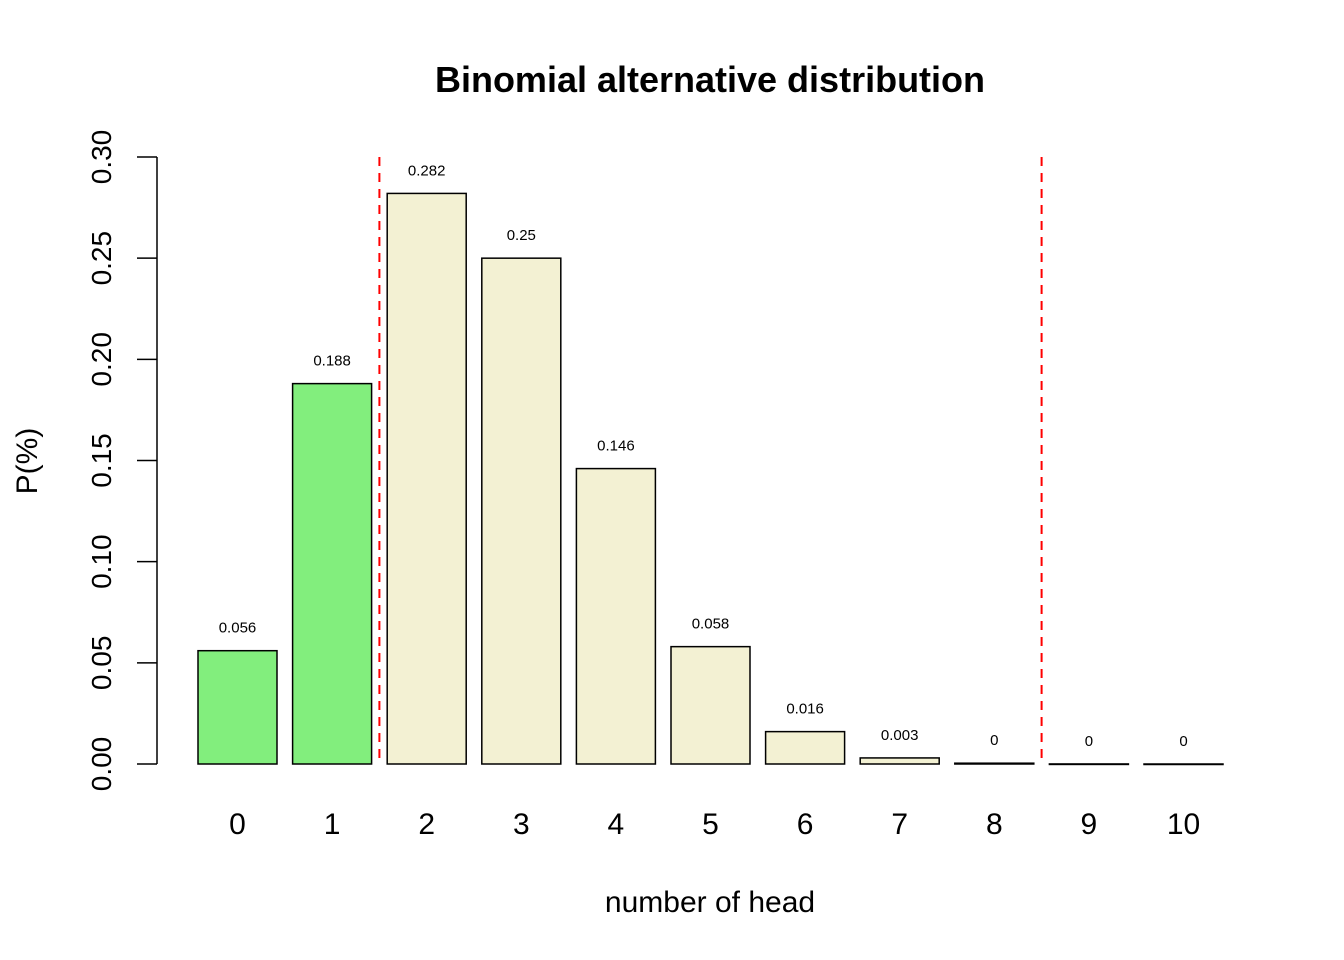 This screenshot has height=960, width=1344. Describe the element at coordinates (427, 170) in the screenshot. I see `value-label: 0.282` at that location.